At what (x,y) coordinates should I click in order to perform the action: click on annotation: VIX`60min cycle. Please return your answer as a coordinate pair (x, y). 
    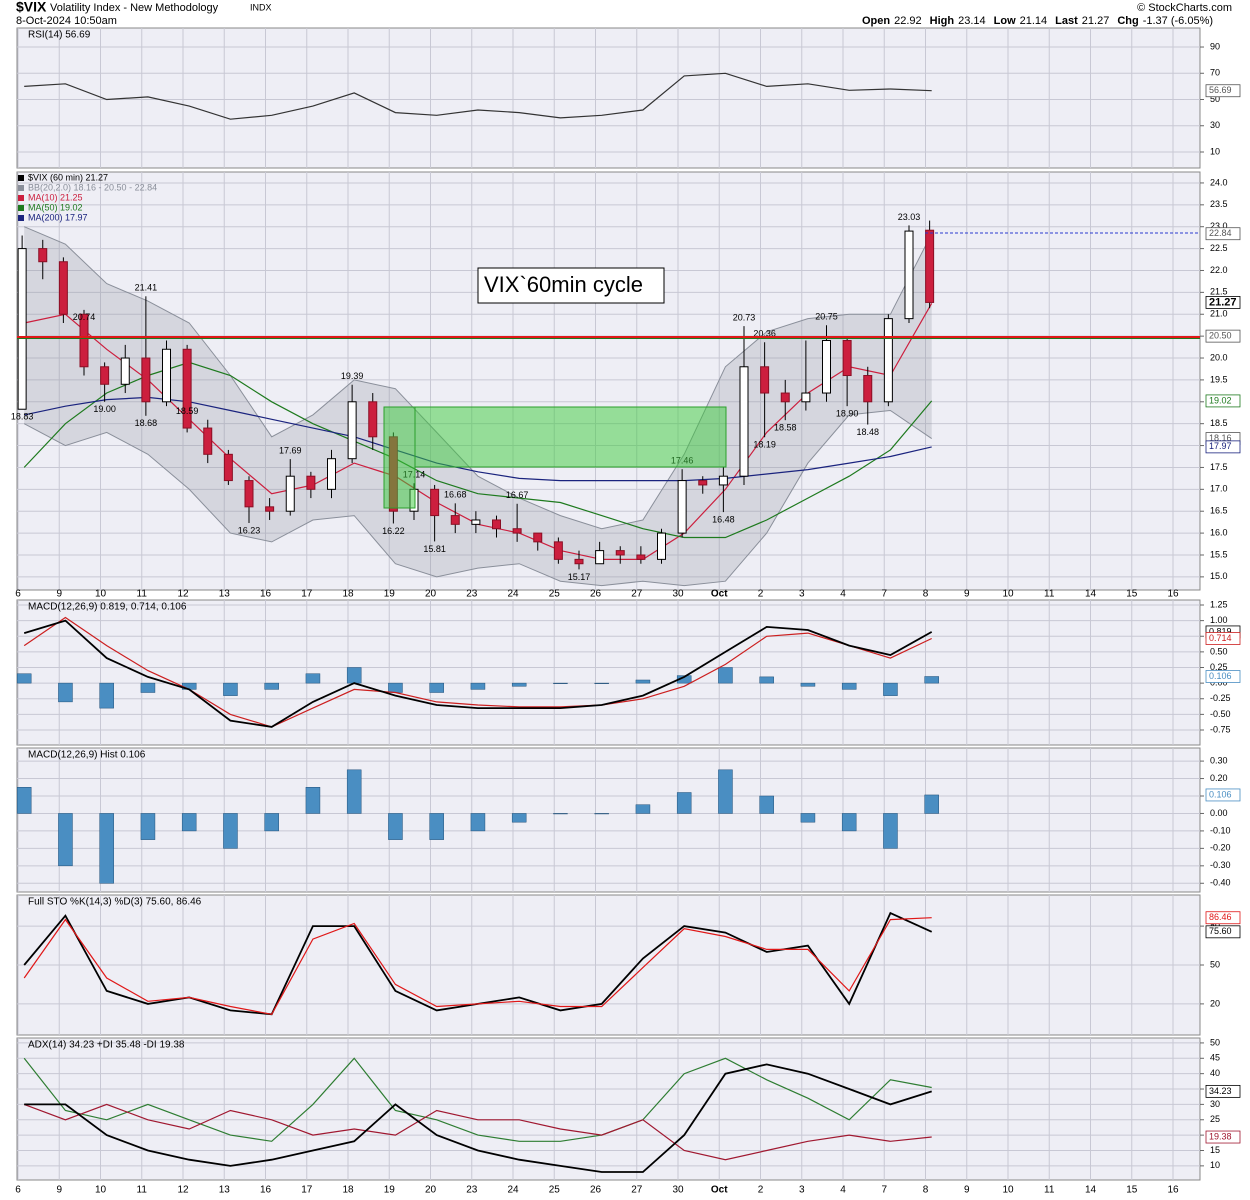
    Looking at the image, I should click on (563, 284).